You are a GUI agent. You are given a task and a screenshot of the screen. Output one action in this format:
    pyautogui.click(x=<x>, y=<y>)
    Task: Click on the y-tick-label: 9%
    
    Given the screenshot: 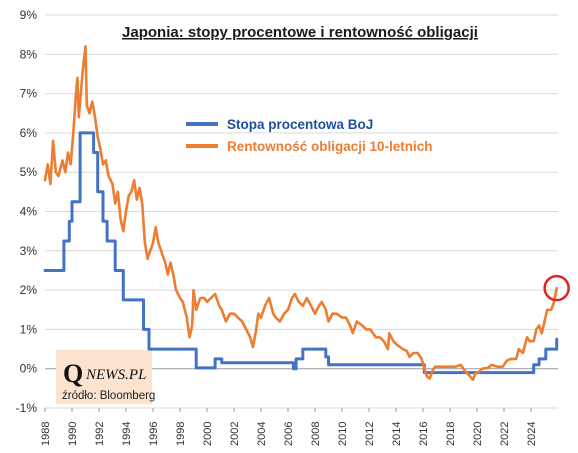 What is the action you would take?
    pyautogui.click(x=29, y=15)
    